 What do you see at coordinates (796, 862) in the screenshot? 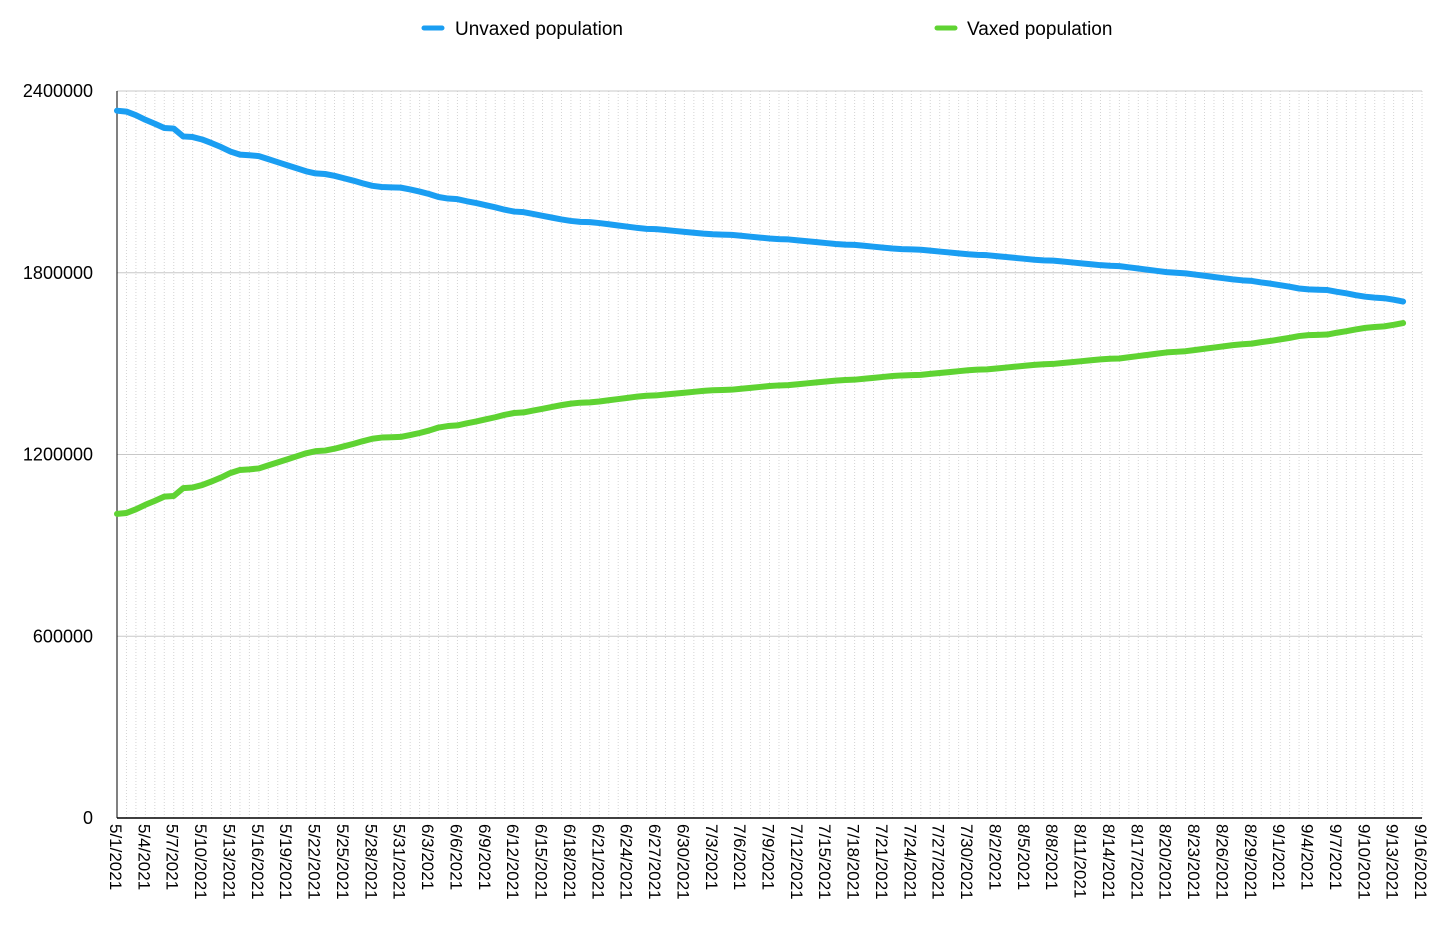
I see `x-tick-label: 7/12/2021` at bounding box center [796, 862].